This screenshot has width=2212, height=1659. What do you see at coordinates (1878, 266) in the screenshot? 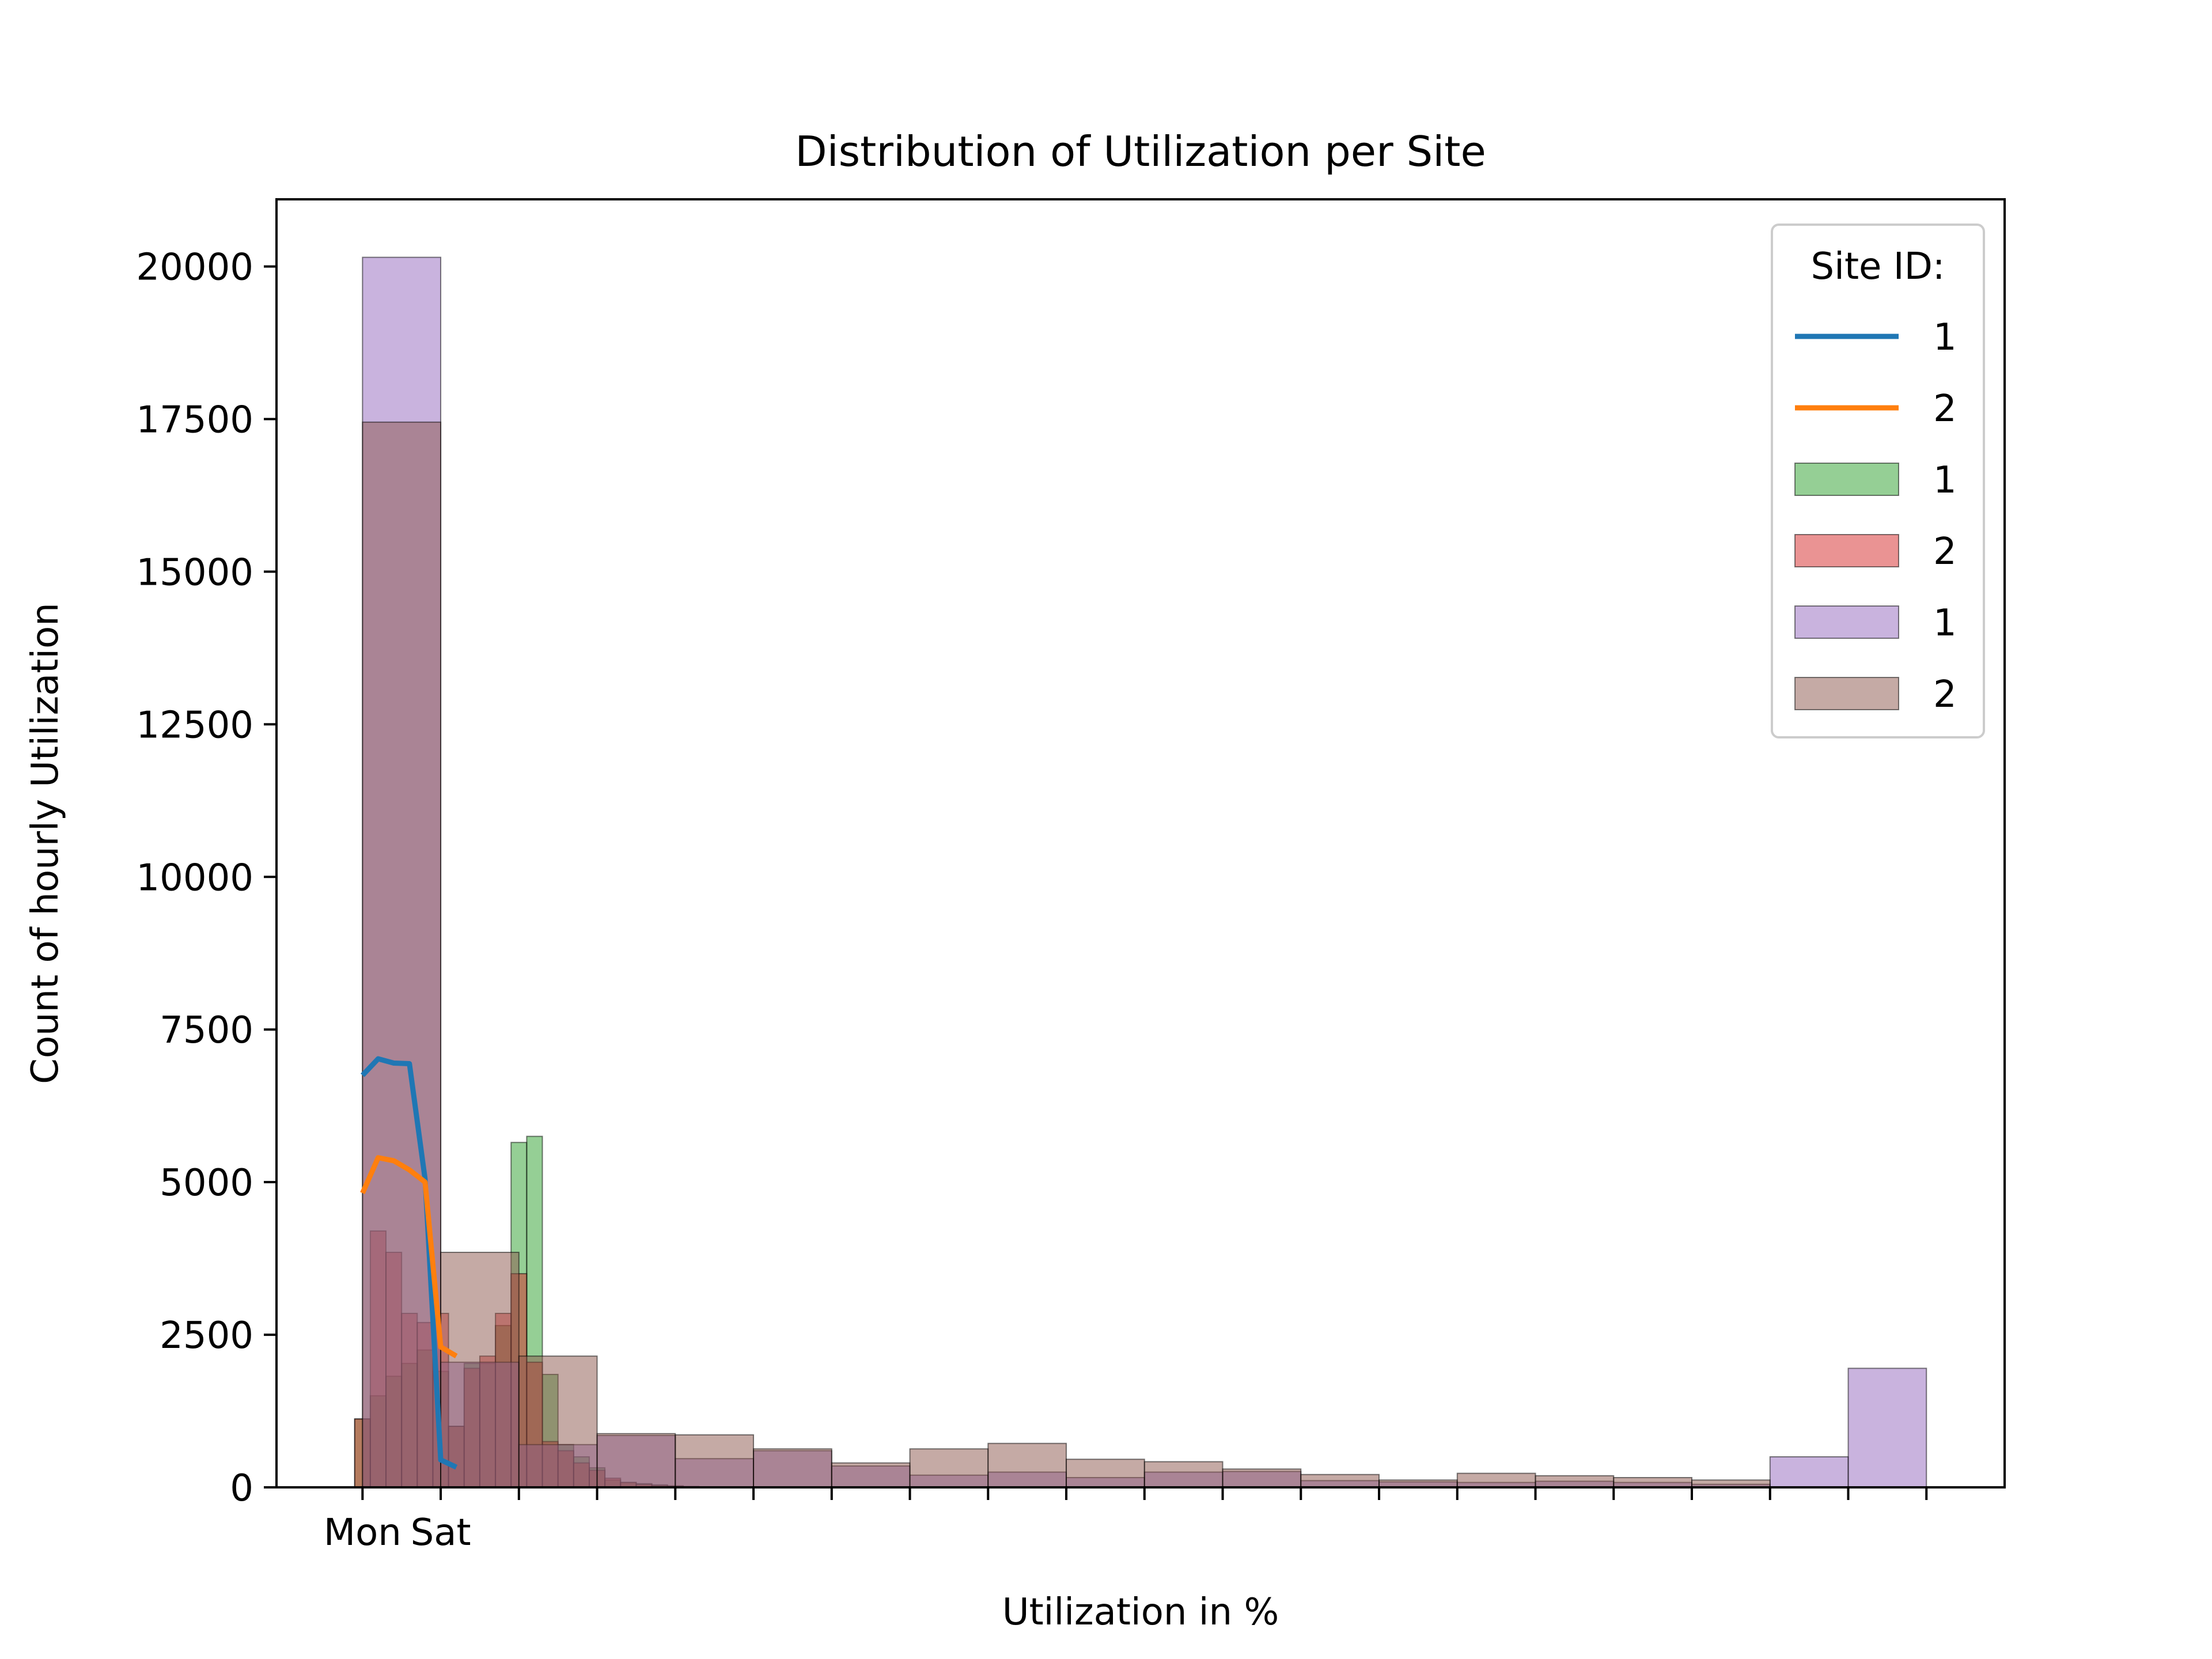
I see `legend-title: Site ID:` at bounding box center [1878, 266].